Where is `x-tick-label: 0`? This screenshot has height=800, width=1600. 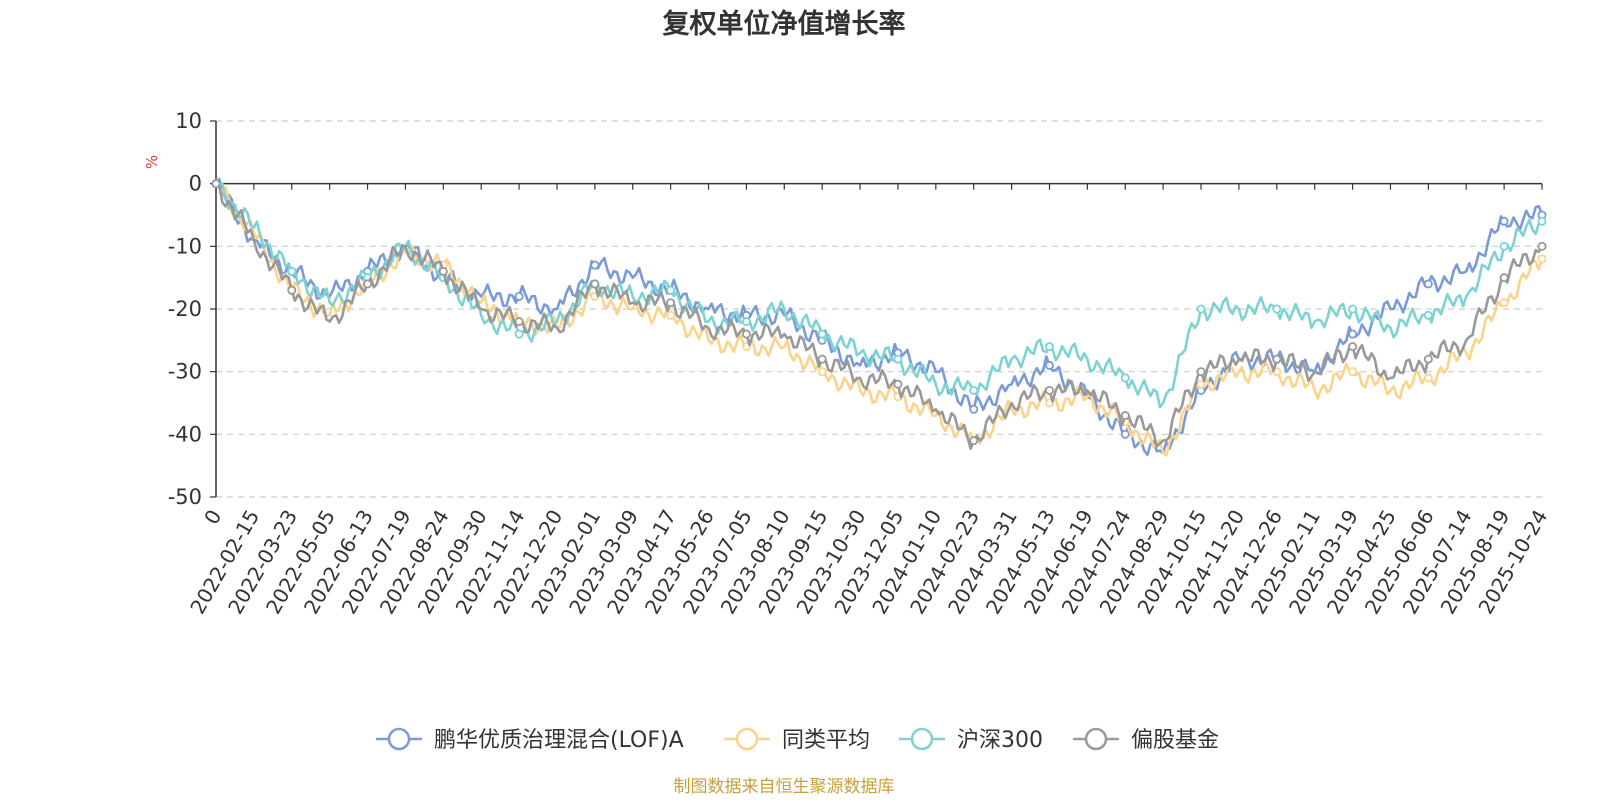 x-tick-label: 0 is located at coordinates (212, 517).